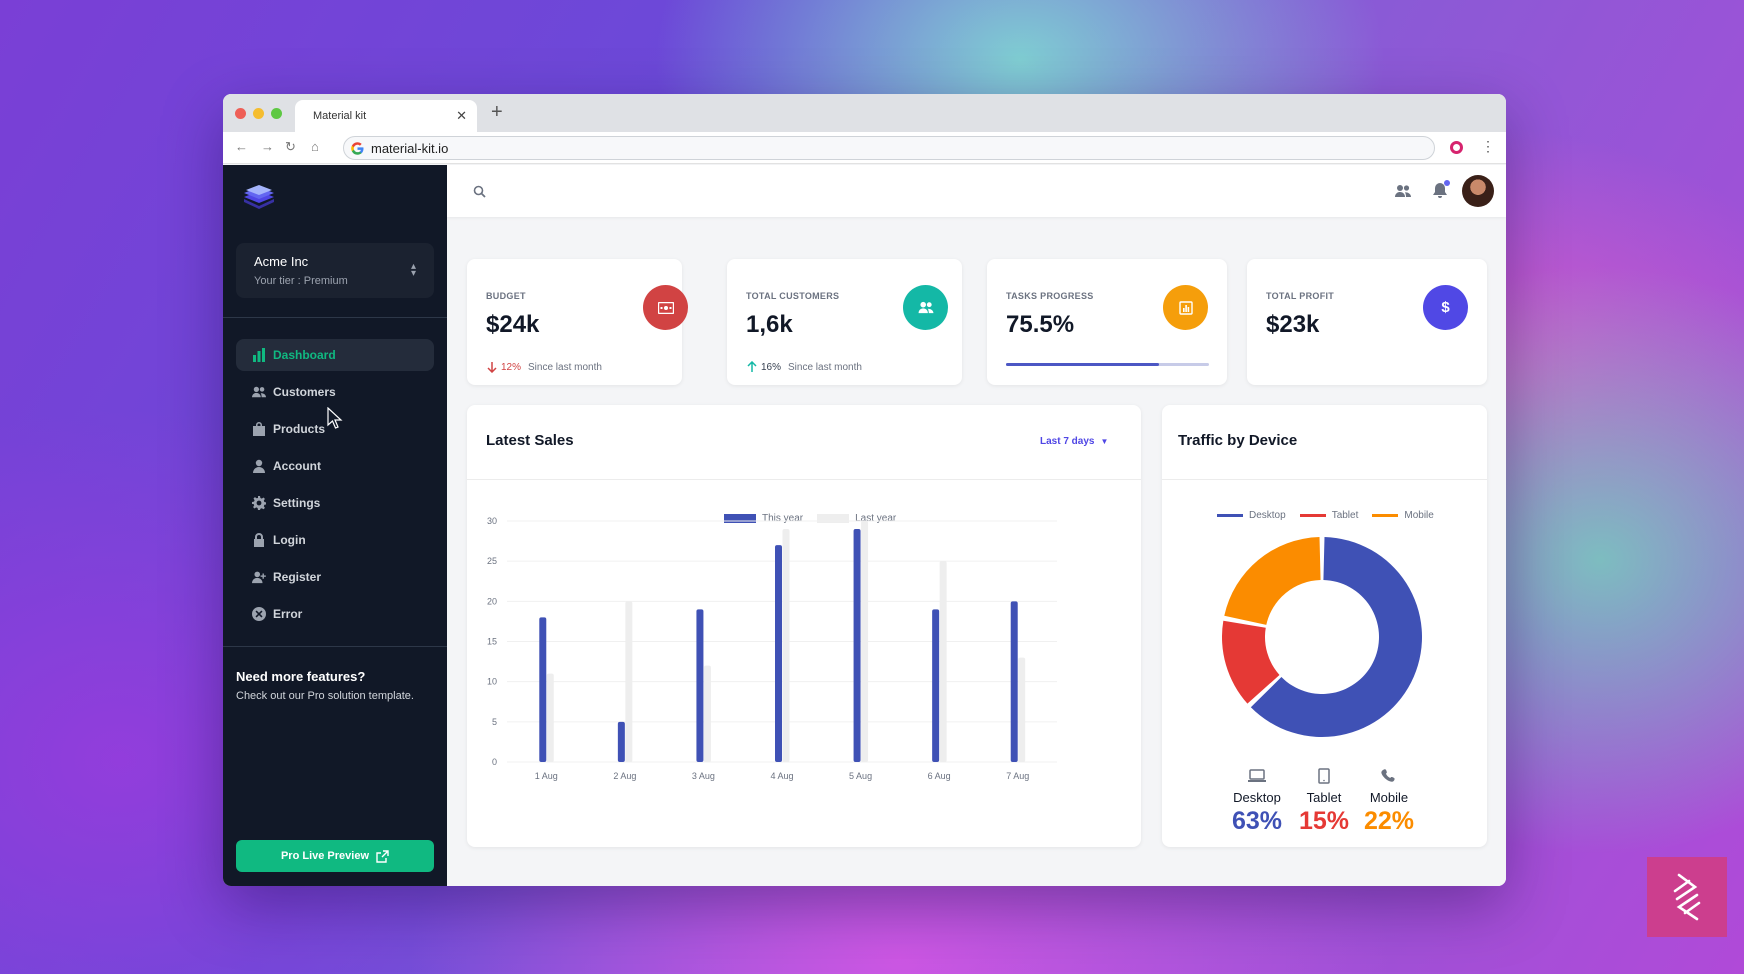  I want to click on tasks-icon-badge, so click(1185, 307).